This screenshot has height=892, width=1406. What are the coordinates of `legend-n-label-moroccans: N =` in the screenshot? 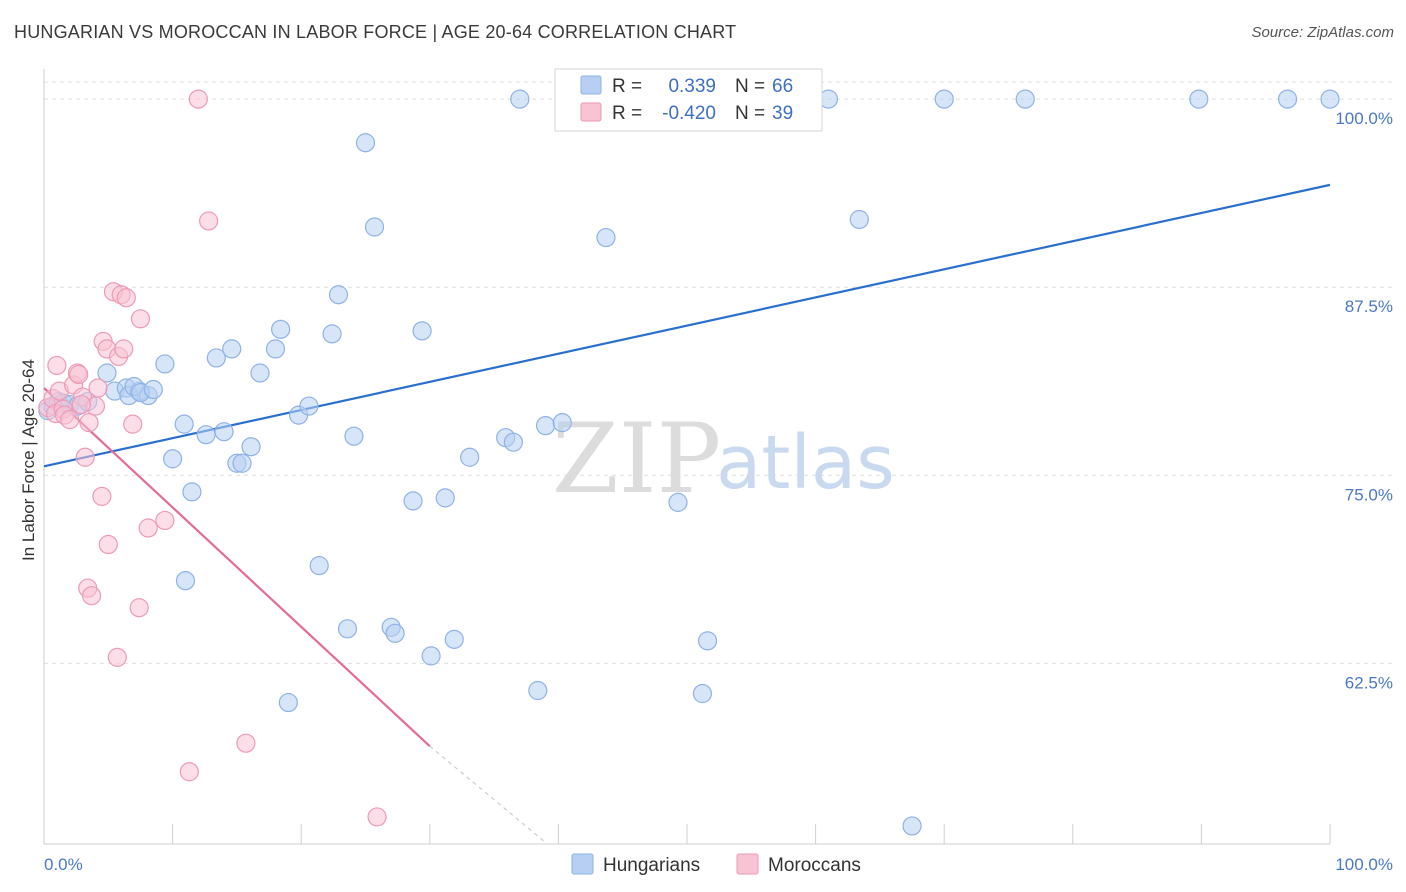 It's located at (750, 113).